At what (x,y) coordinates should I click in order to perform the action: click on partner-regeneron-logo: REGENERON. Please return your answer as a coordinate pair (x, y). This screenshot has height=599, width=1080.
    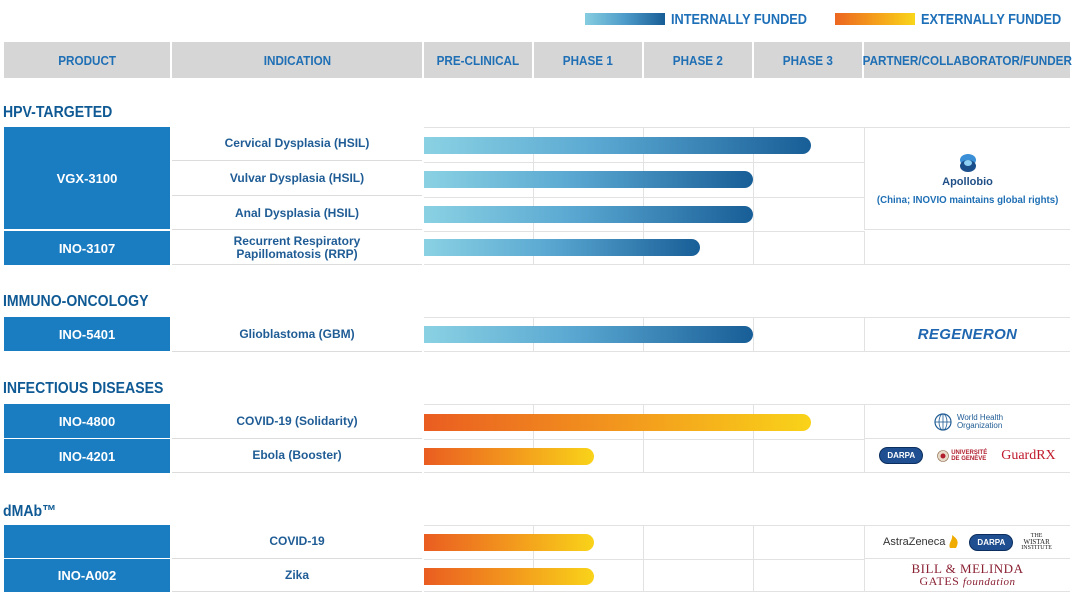
    Looking at the image, I should click on (967, 334).